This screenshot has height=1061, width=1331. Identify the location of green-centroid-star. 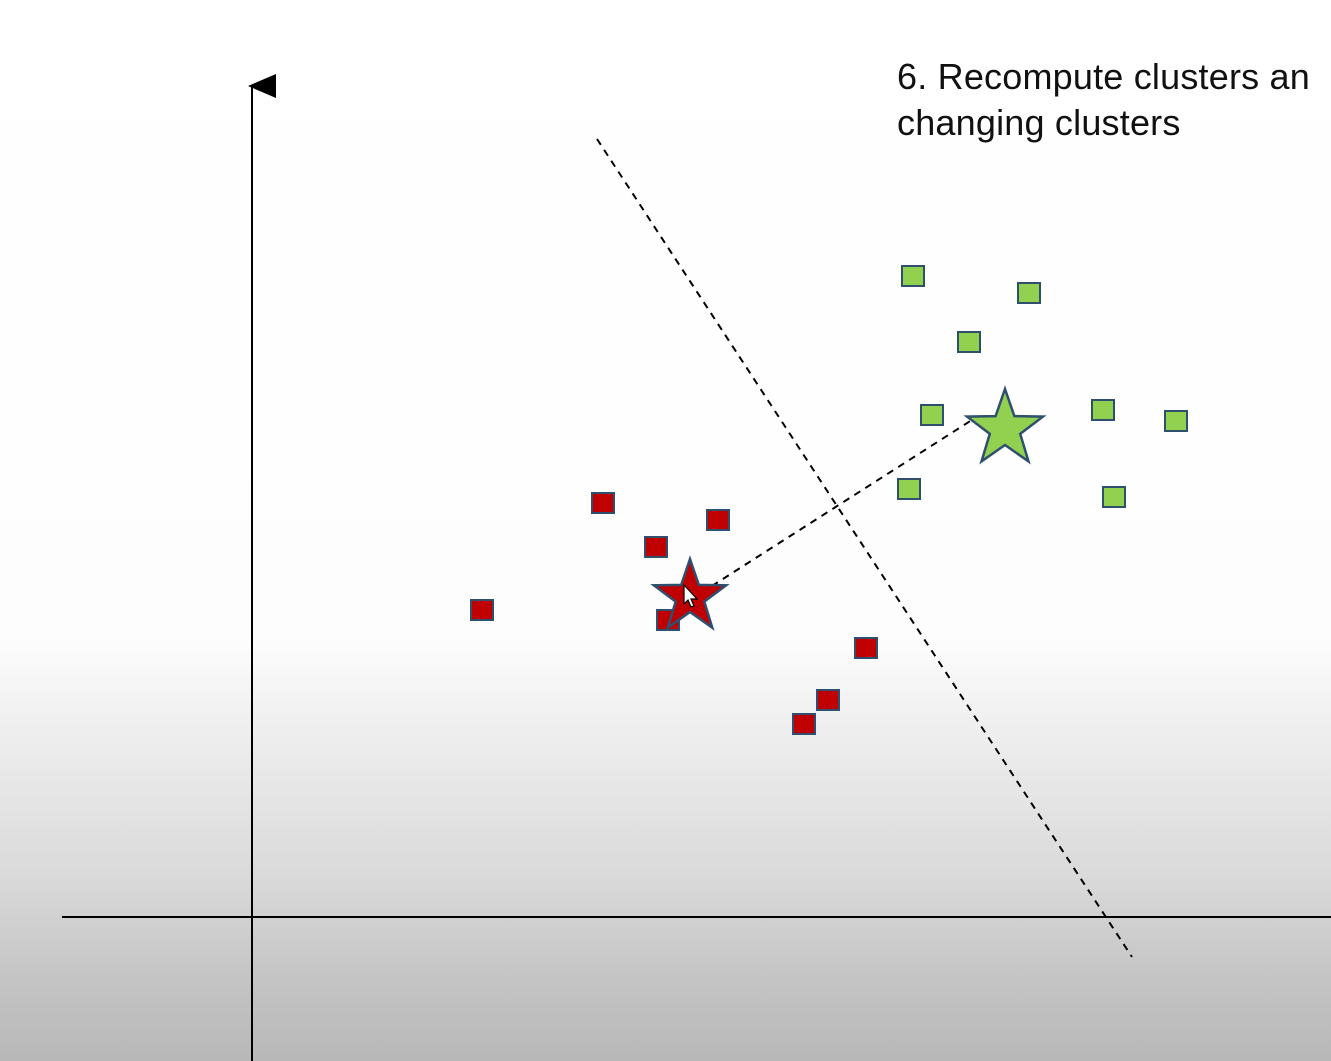
(1005, 425).